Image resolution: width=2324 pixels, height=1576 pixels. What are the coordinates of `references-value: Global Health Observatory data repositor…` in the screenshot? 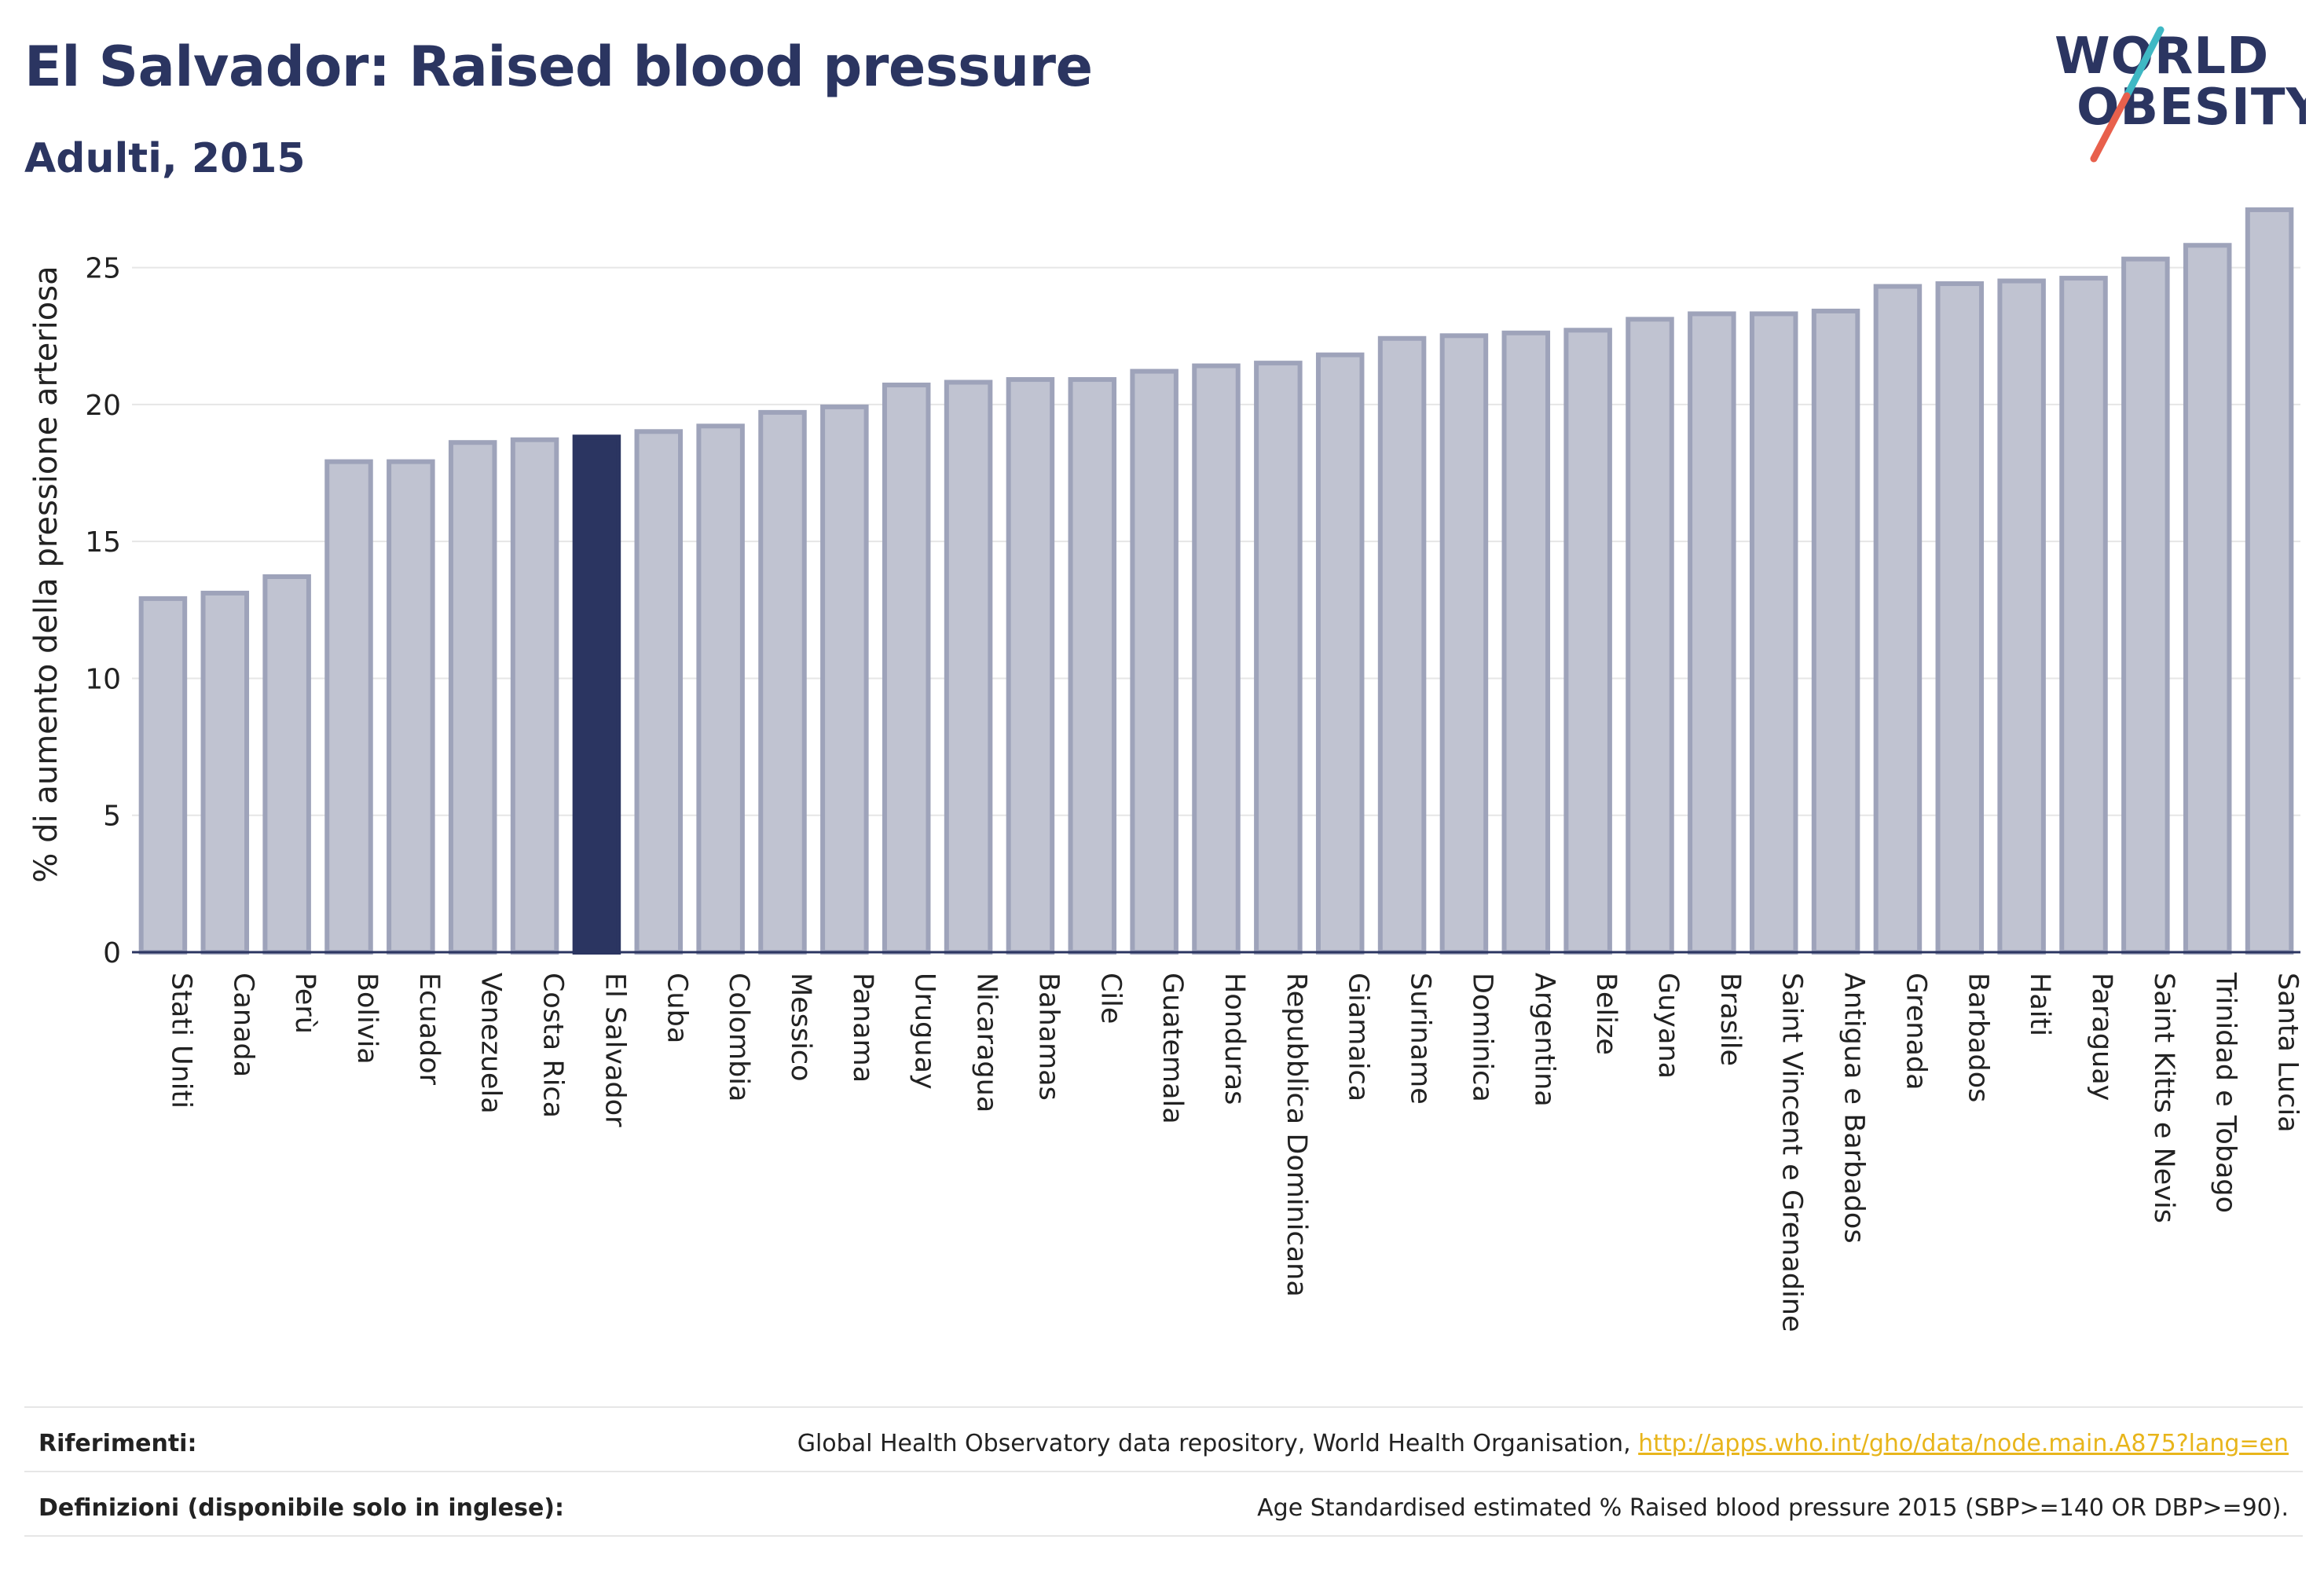 It's located at (1543, 1443).